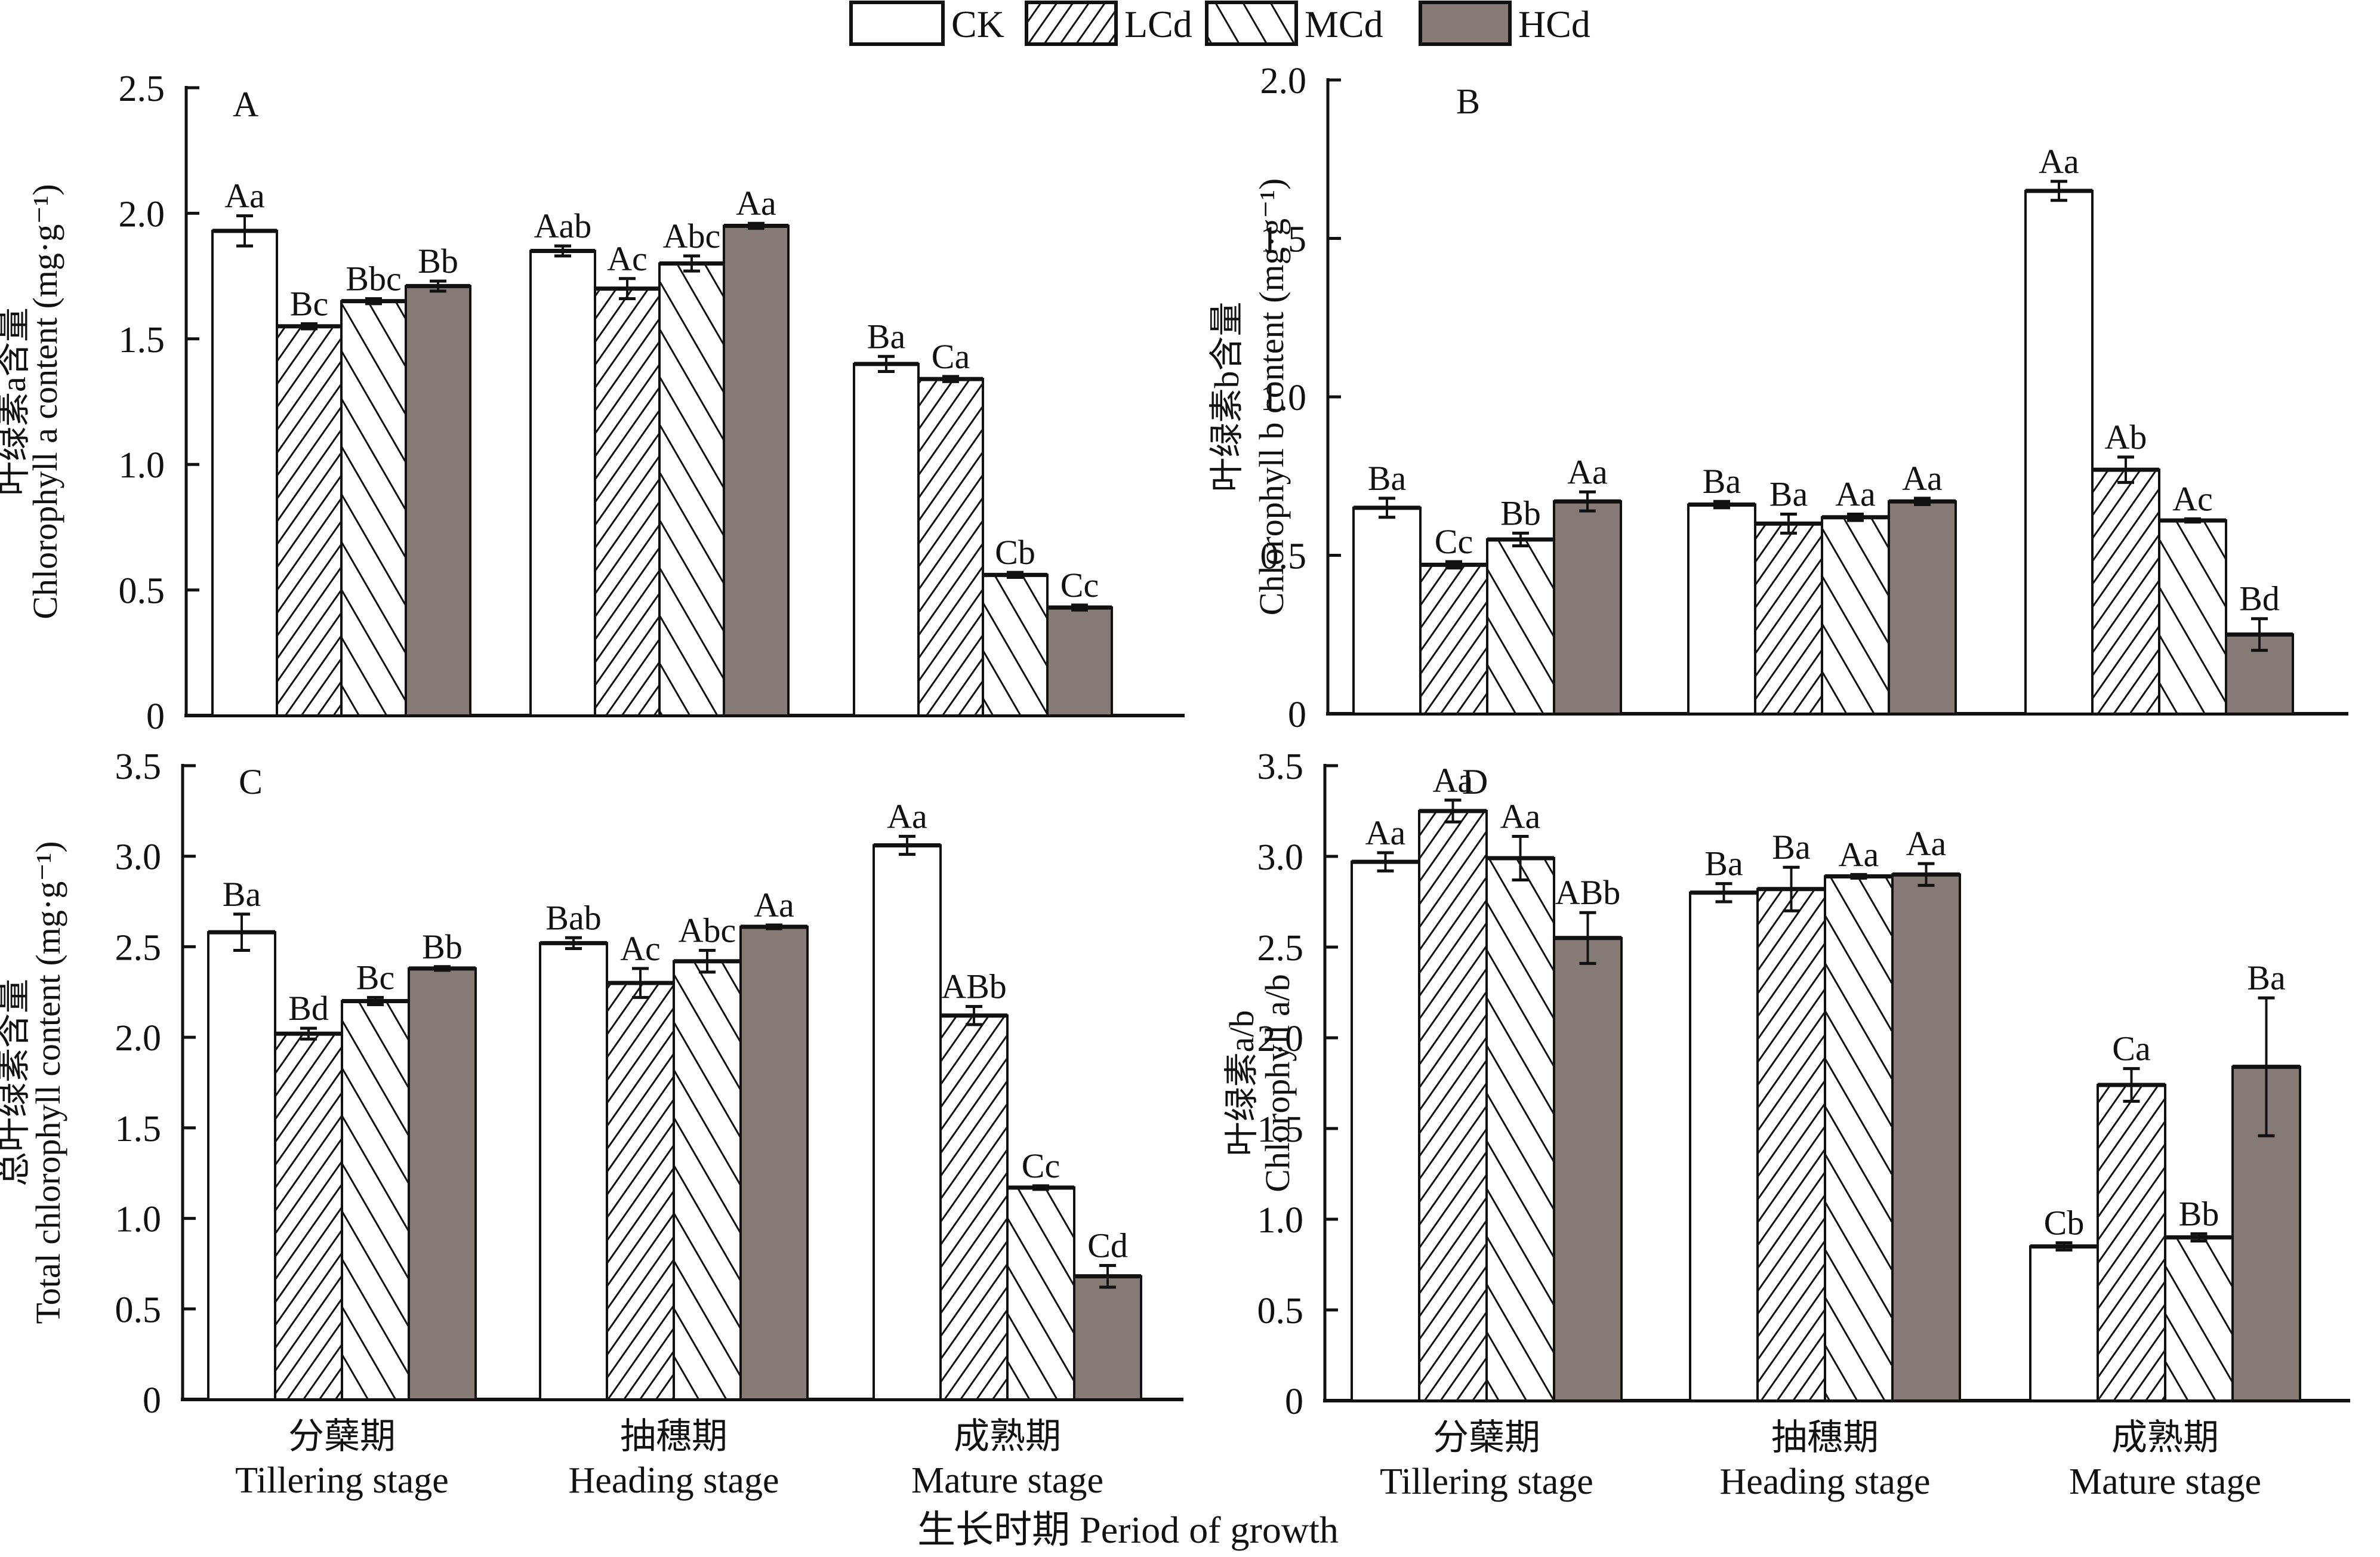  What do you see at coordinates (1486, 1482) in the screenshot?
I see `x-tick-label-en: Tillering stage` at bounding box center [1486, 1482].